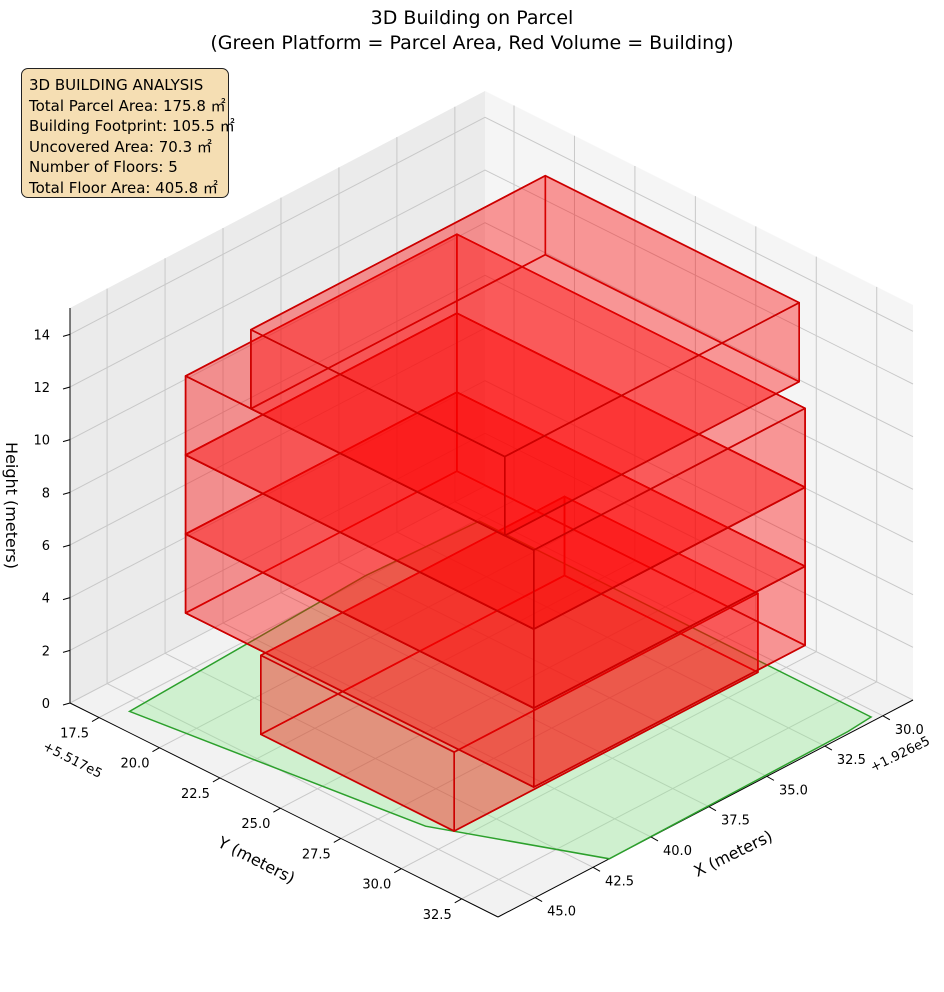 The width and height of the screenshot is (944, 992). What do you see at coordinates (472, 18) in the screenshot?
I see `chart-title: 3D Building on Parcel` at bounding box center [472, 18].